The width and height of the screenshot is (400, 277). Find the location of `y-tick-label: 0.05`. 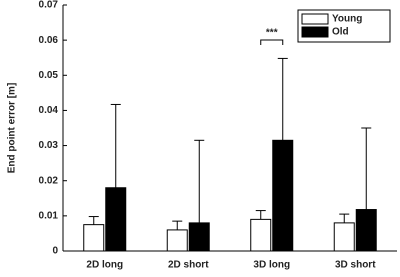

y-tick-label: 0.05 is located at coordinates (49, 75).